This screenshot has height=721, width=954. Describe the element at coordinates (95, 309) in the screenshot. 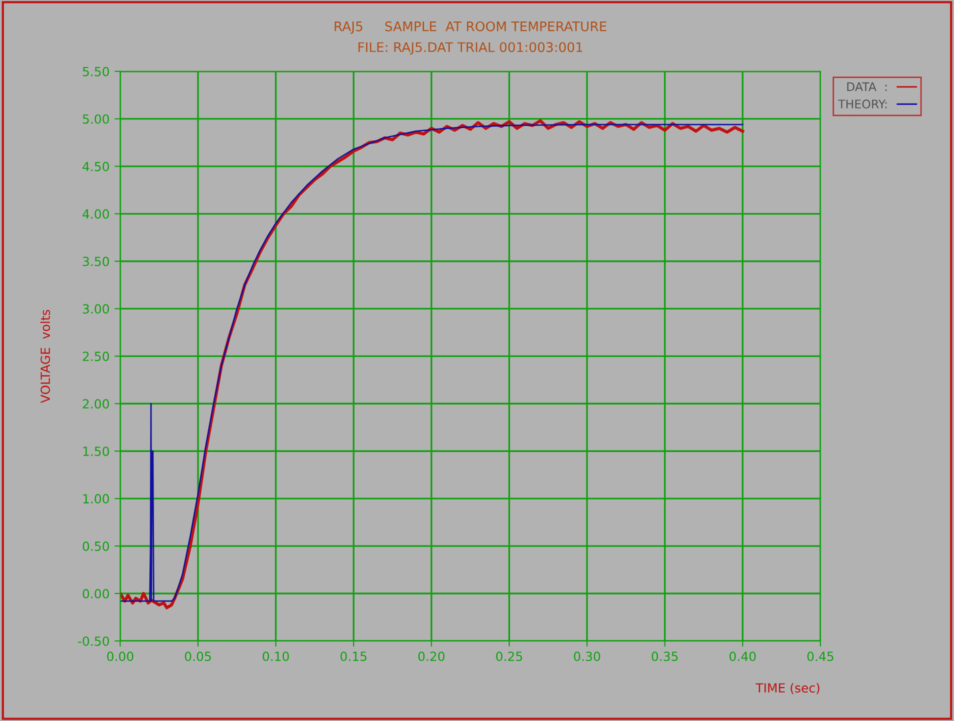

I see `y-tick-label: 3.00` at that location.